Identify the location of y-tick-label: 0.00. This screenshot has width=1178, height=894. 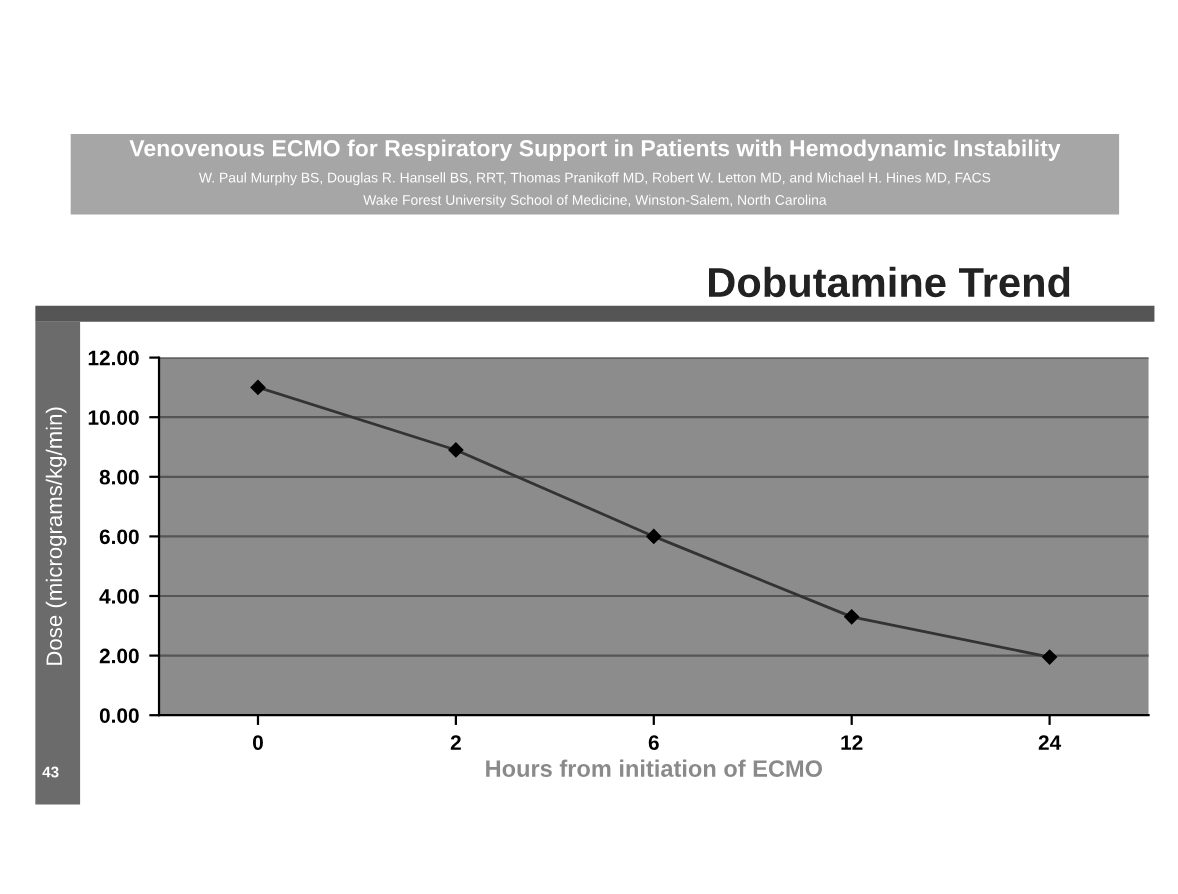
(119, 715).